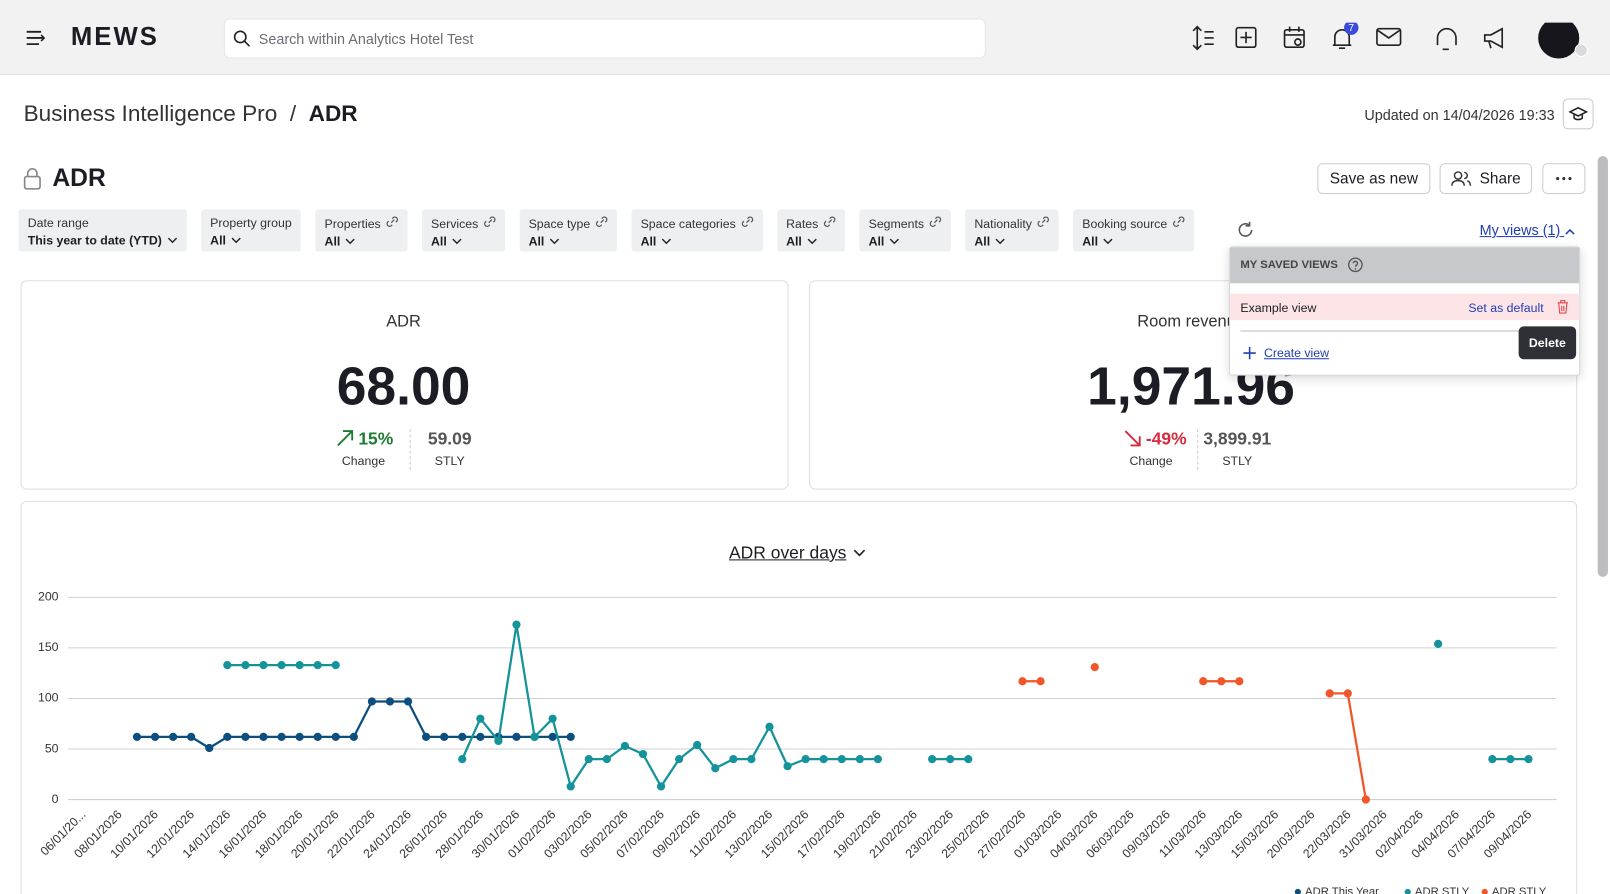 The image size is (1610, 894). I want to click on chart-title-text: ADR over days, so click(788, 552).